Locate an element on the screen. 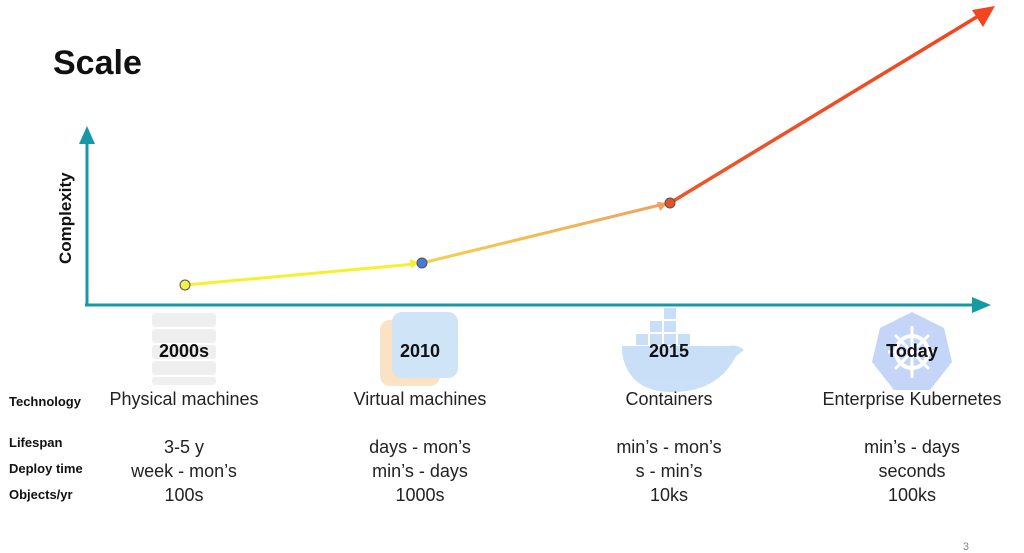 The image size is (1024, 553). row-label-lifespan: Lifespan is located at coordinates (36, 442).